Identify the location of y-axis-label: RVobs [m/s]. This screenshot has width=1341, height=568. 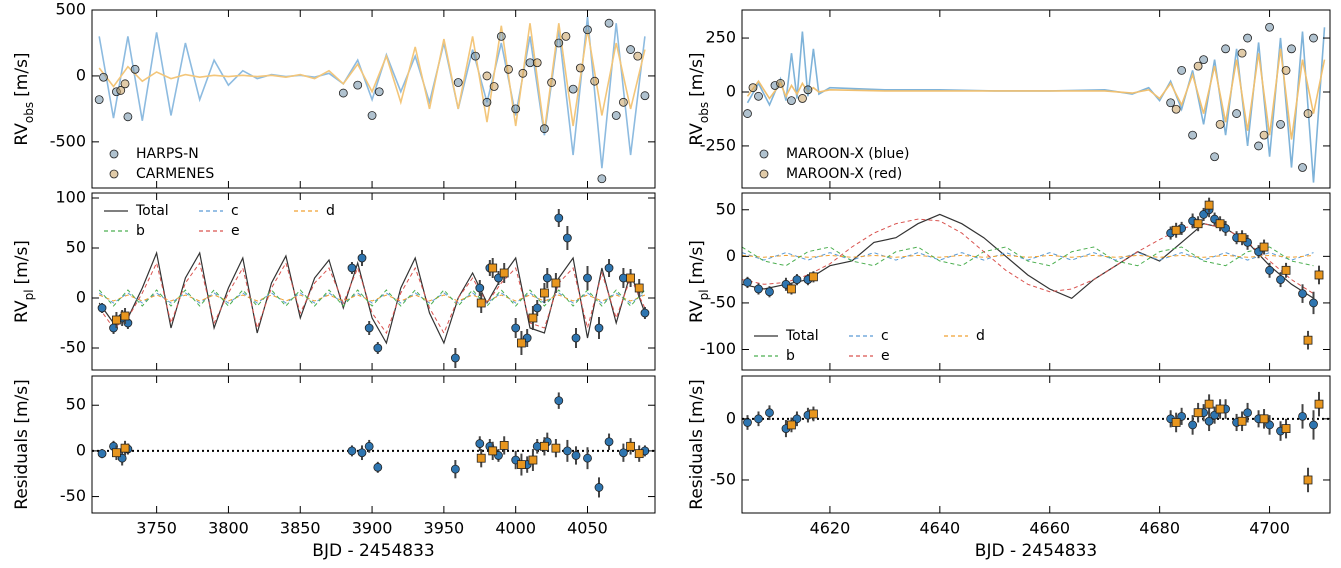
(699, 98).